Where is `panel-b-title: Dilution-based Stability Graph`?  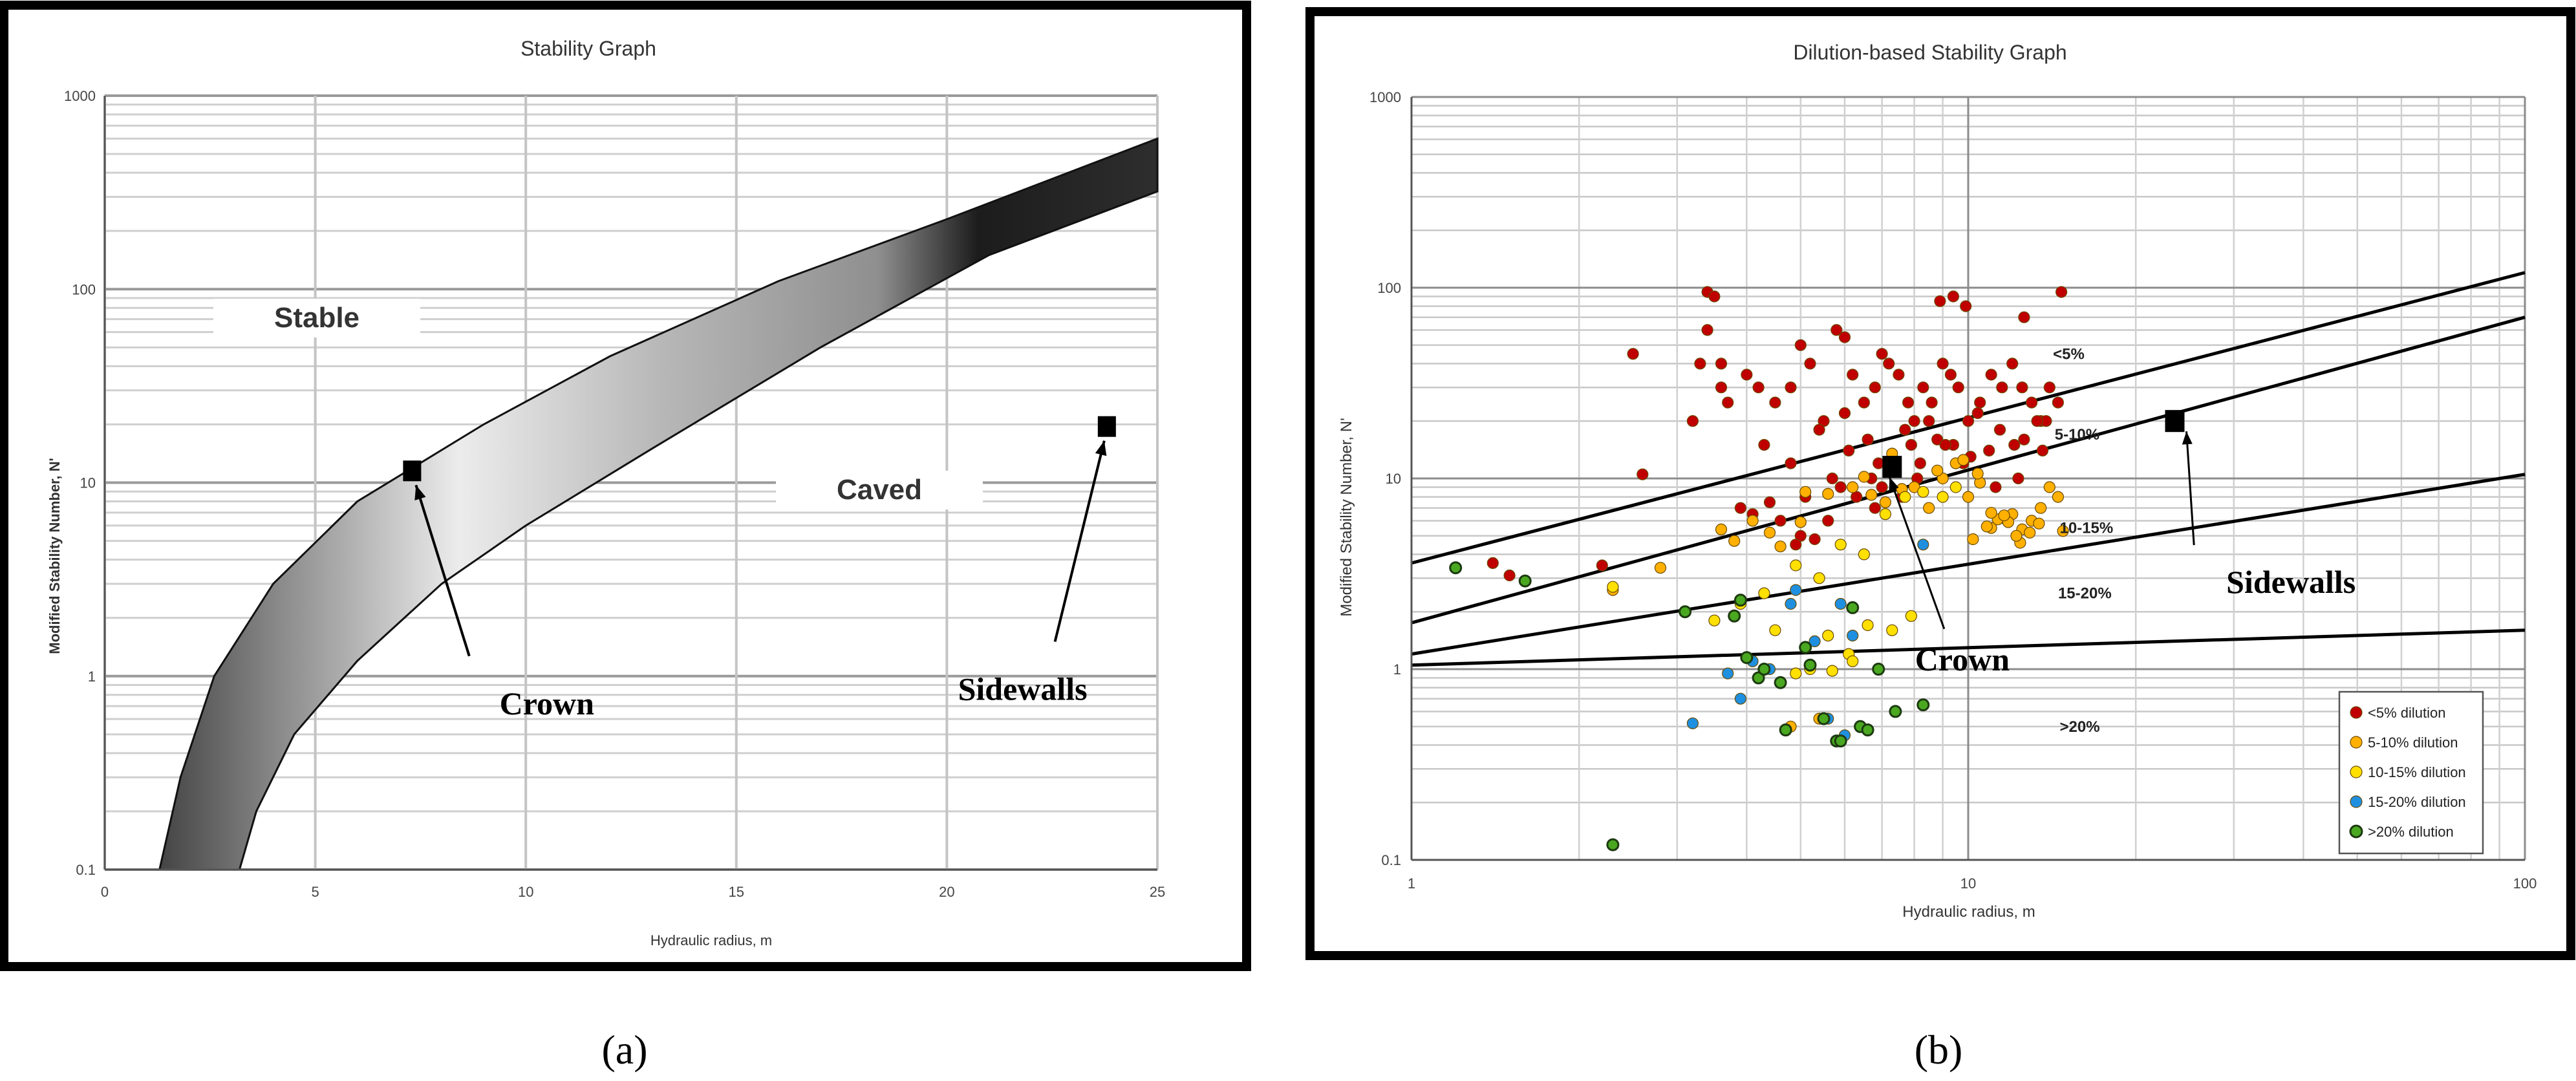 panel-b-title: Dilution-based Stability Graph is located at coordinates (1929, 52).